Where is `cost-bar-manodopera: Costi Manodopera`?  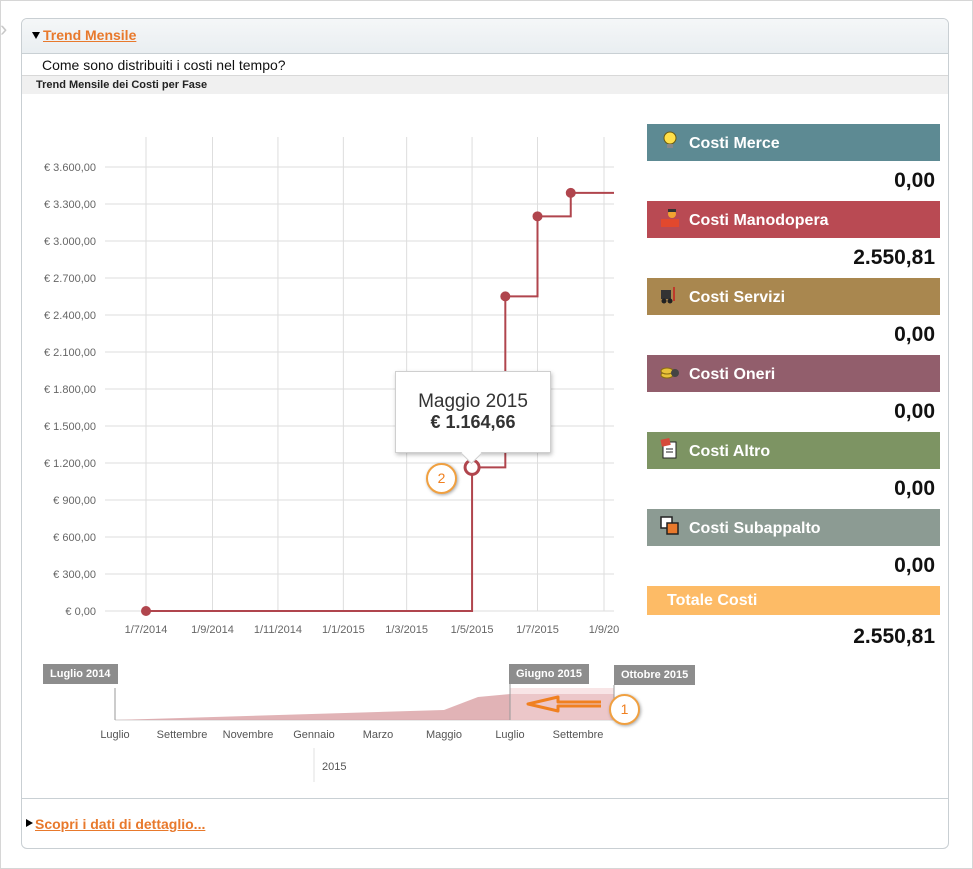
cost-bar-manodopera: Costi Manodopera is located at coordinates (793, 219).